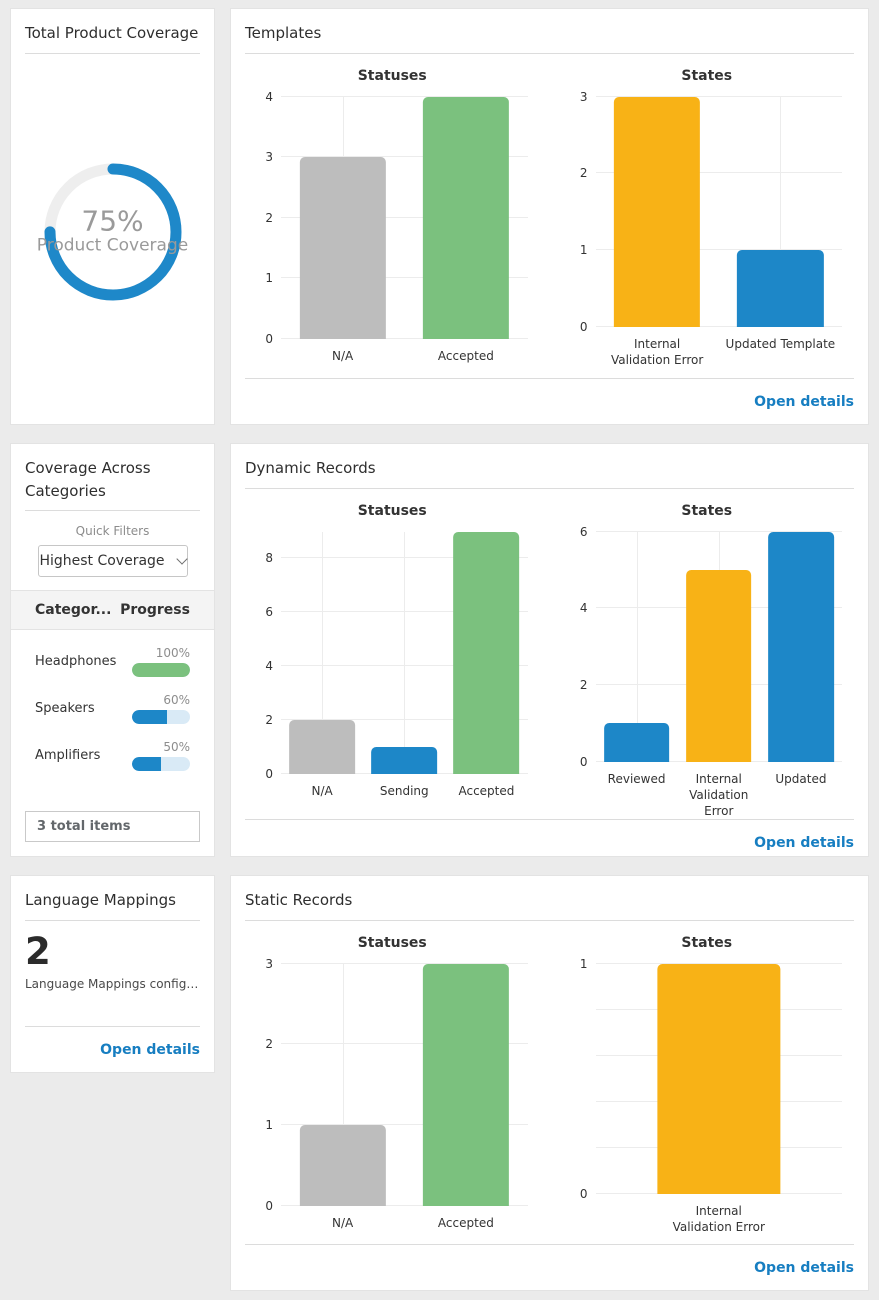 This screenshot has width=879, height=1300. I want to click on bar-updated, so click(801, 646).